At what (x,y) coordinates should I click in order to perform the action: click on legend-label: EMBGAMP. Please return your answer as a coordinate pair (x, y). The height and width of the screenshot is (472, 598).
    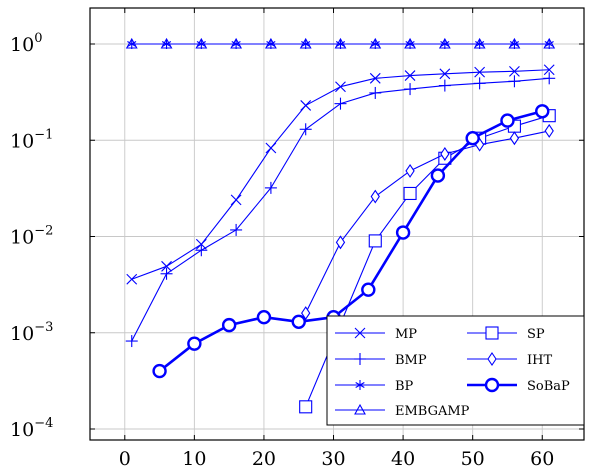
    Looking at the image, I should click on (432, 411).